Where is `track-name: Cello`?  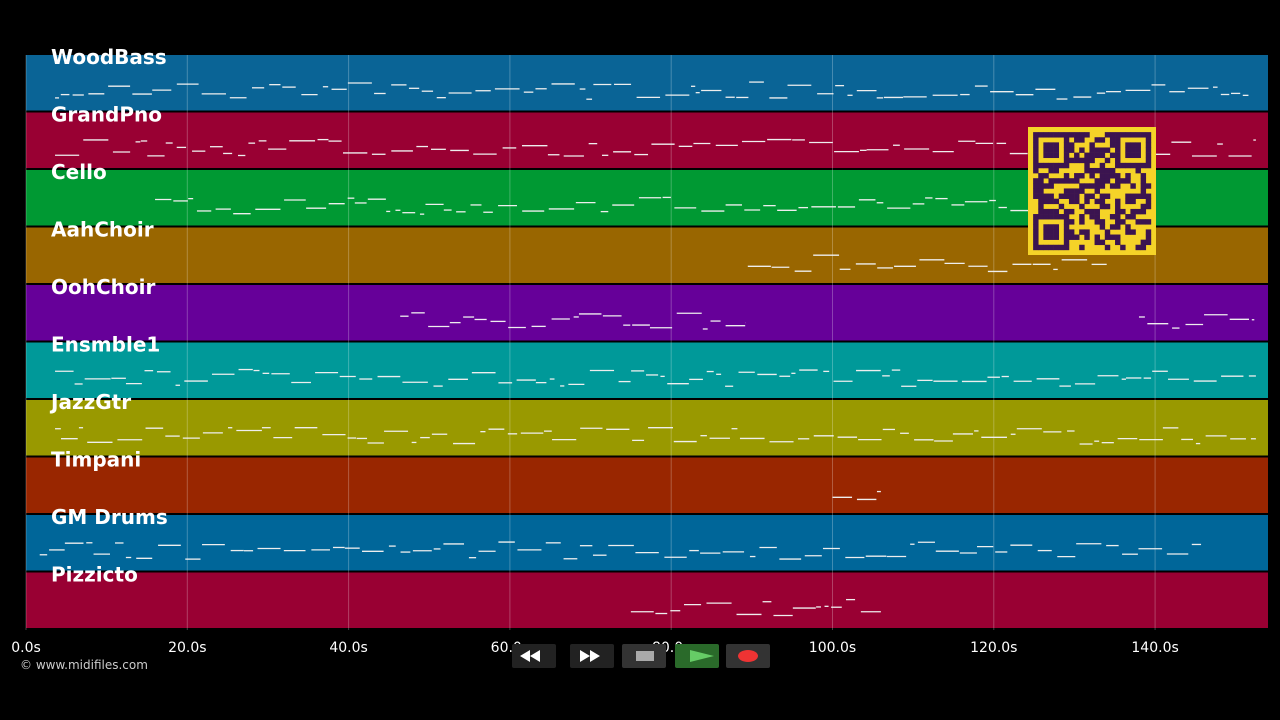 track-name: Cello is located at coordinates (79, 172).